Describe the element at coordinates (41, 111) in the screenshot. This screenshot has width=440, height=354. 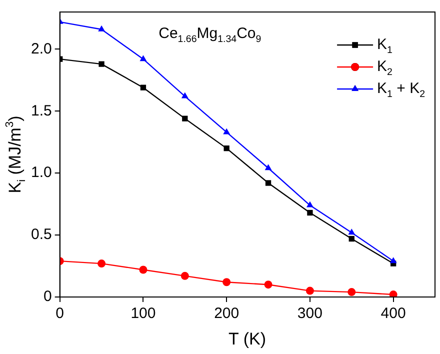
I see `y-tick-label: 1.5` at that location.